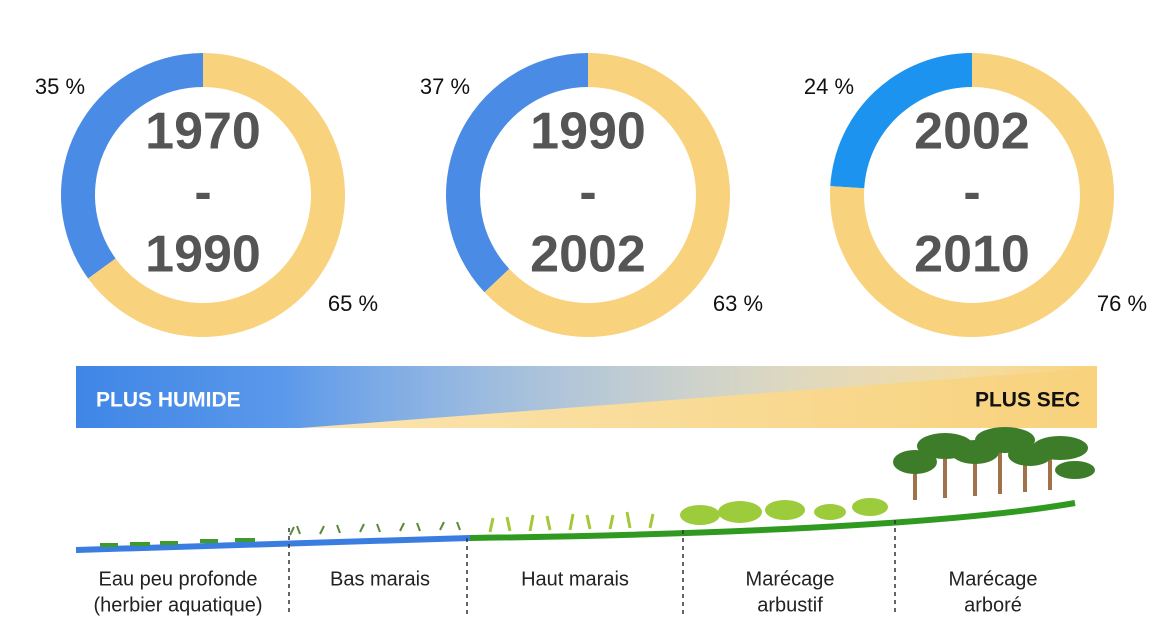 This screenshot has height=635, width=1159. Describe the element at coordinates (972, 255) in the screenshot. I see `period-label: 2010` at that location.